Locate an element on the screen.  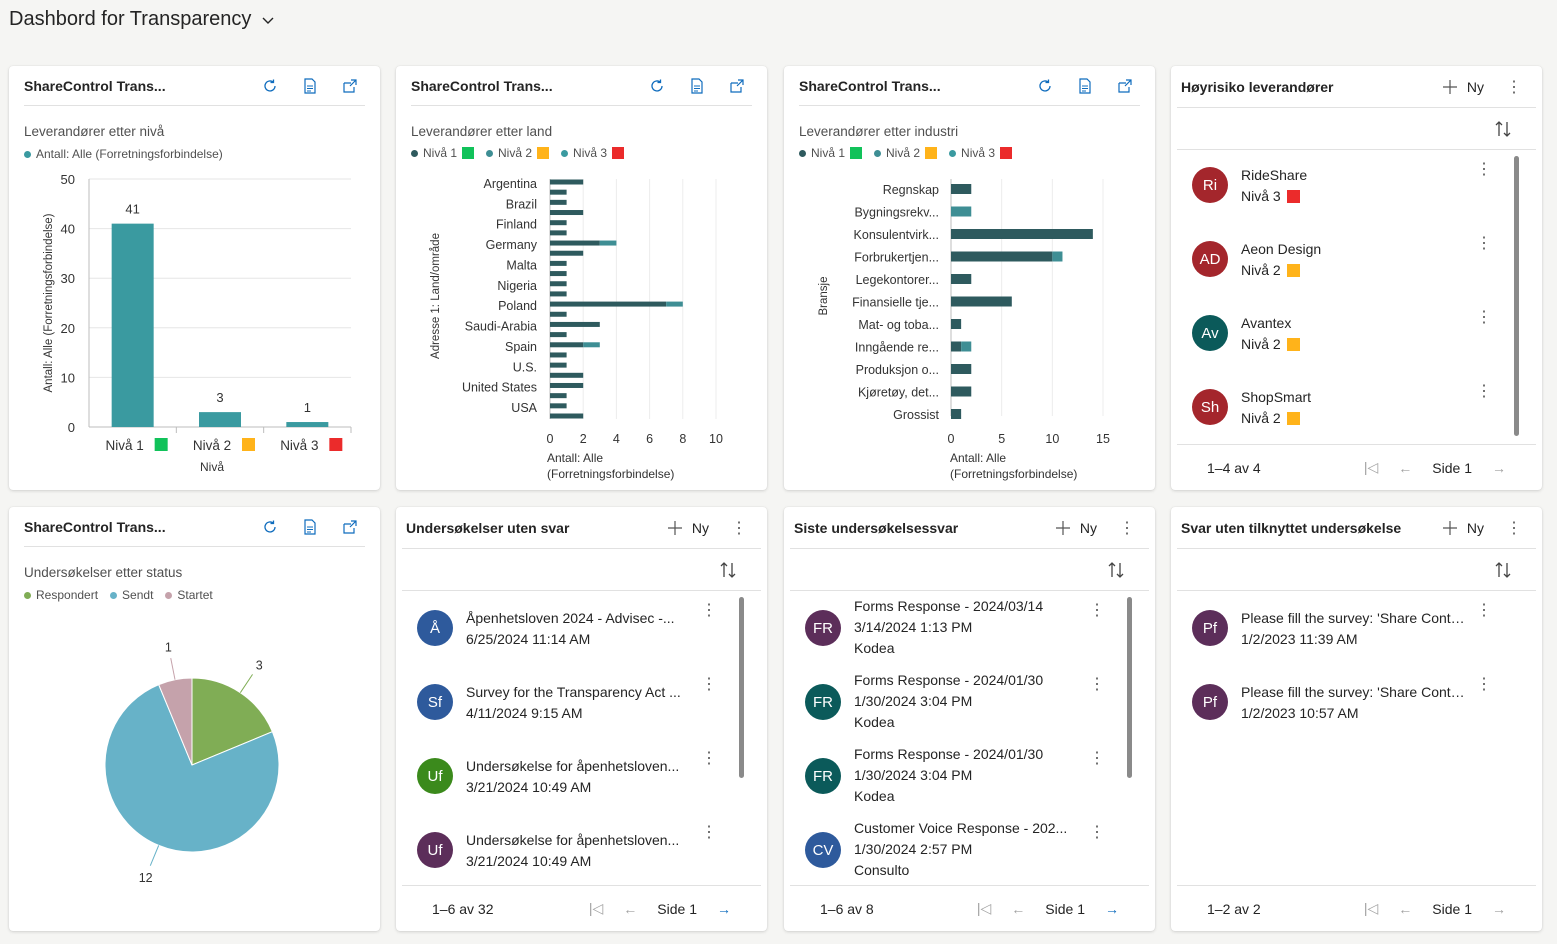
list-title: Siste undersøkelsessvar is located at coordinates (876, 527).